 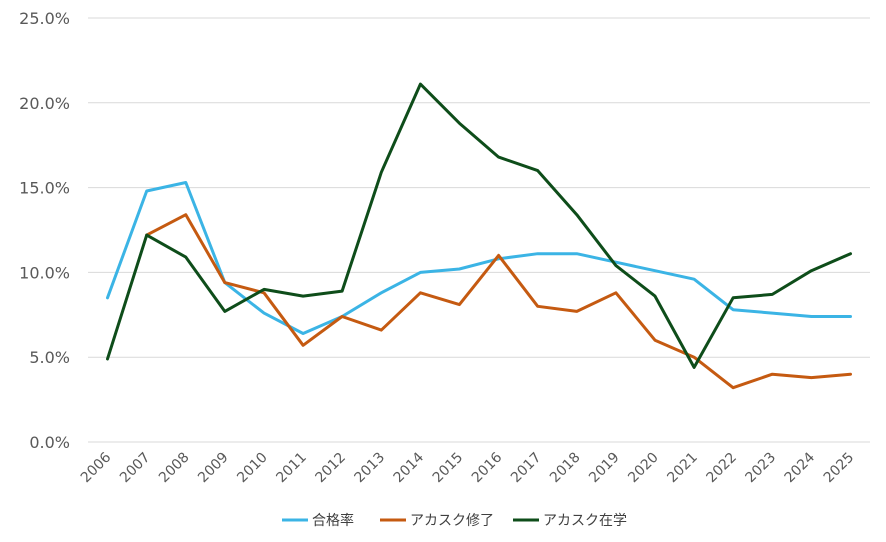 What do you see at coordinates (370, 468) in the screenshot?
I see `x-tick-label: 2013` at bounding box center [370, 468].